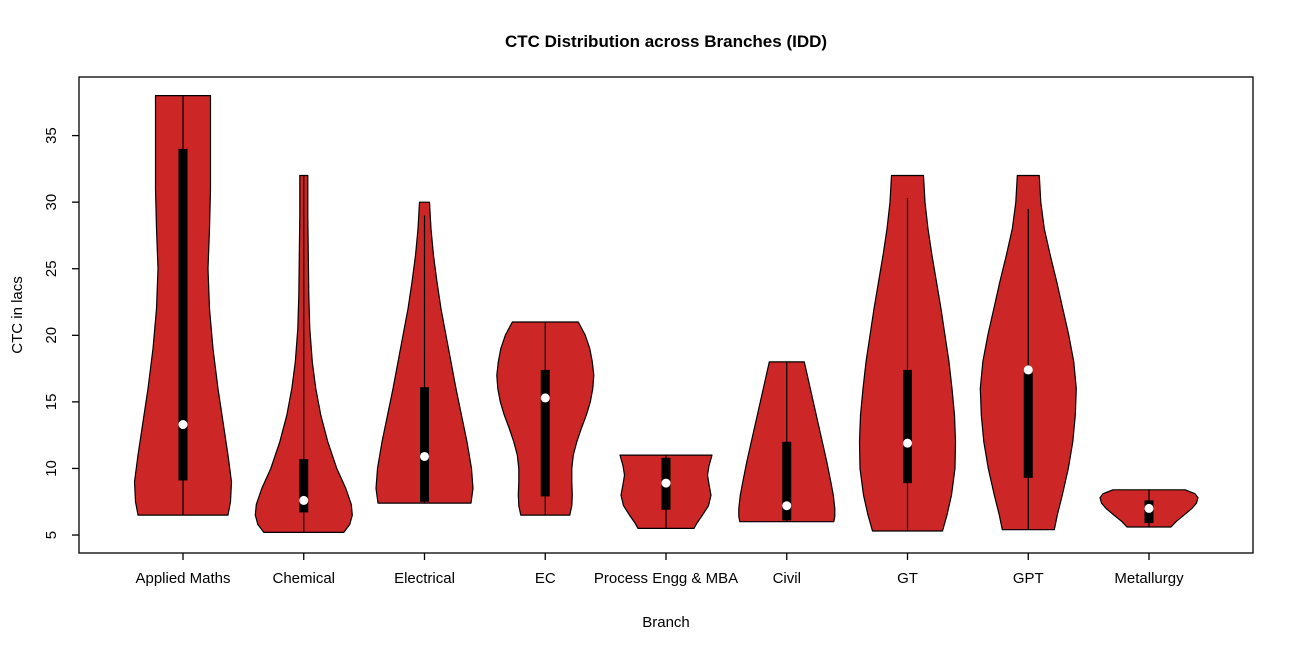 This screenshot has height=653, width=1294. What do you see at coordinates (545, 578) in the screenshot?
I see `x-tick-label: EC` at bounding box center [545, 578].